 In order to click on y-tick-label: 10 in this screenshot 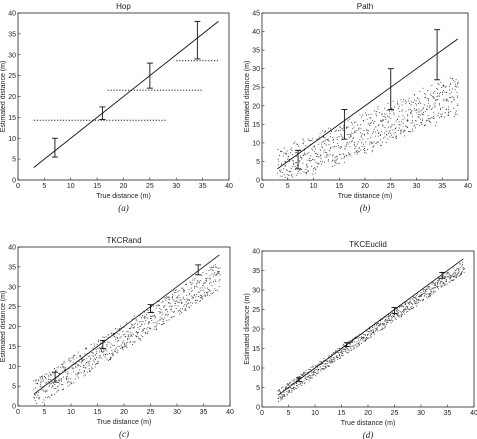, I will do `click(256, 369)`.